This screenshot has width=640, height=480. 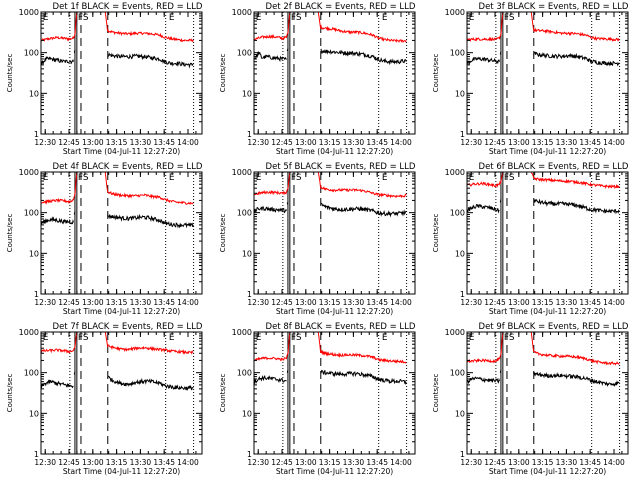 What do you see at coordinates (128, 167) in the screenshot?
I see `chart-title: Det 4f BLACK = Events, RED = LLD` at bounding box center [128, 167].